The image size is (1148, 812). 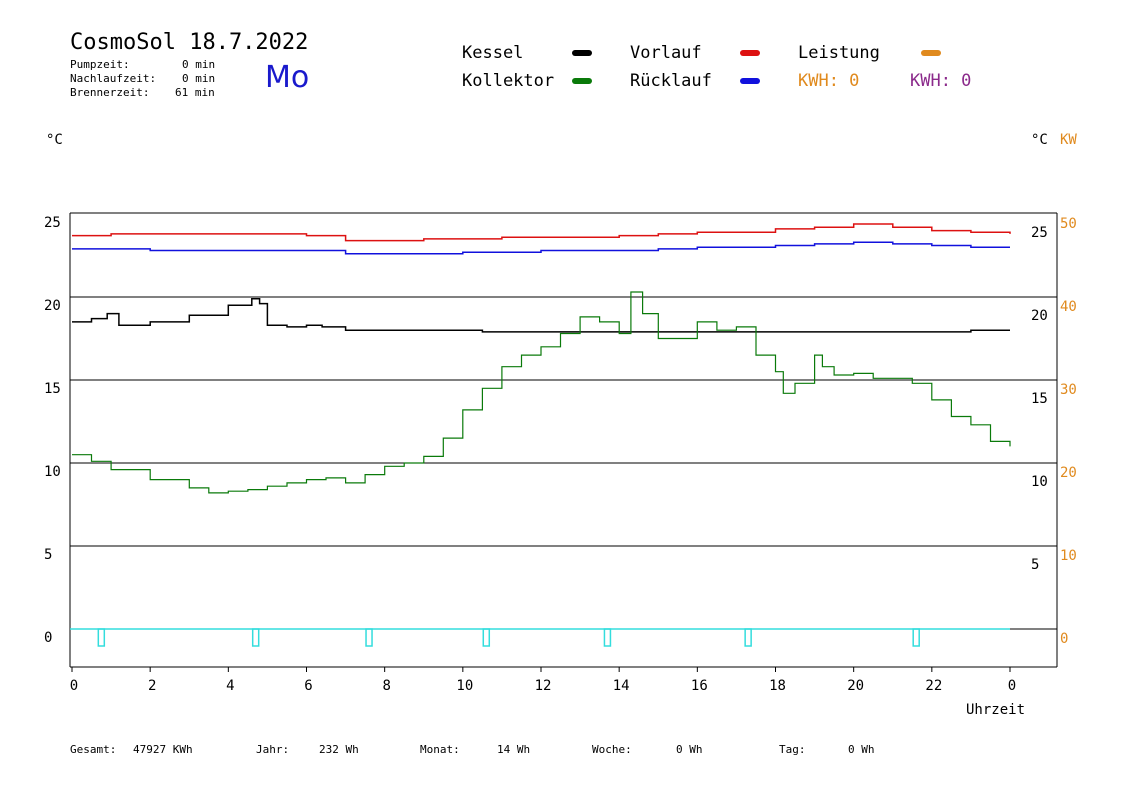 What do you see at coordinates (777, 686) in the screenshot?
I see `x-tick-9: 18` at bounding box center [777, 686].